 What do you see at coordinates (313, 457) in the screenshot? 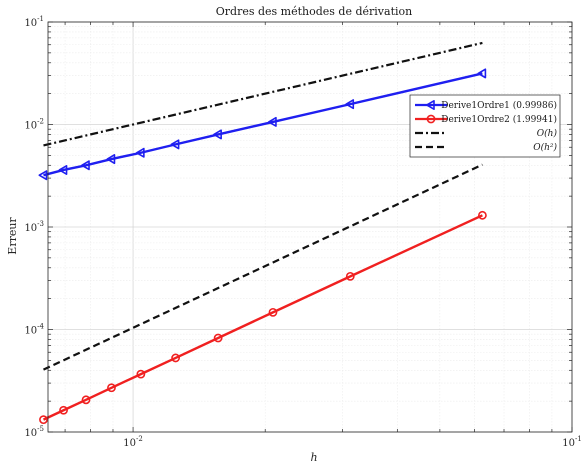
I see `x-axis-label: h` at bounding box center [313, 457].